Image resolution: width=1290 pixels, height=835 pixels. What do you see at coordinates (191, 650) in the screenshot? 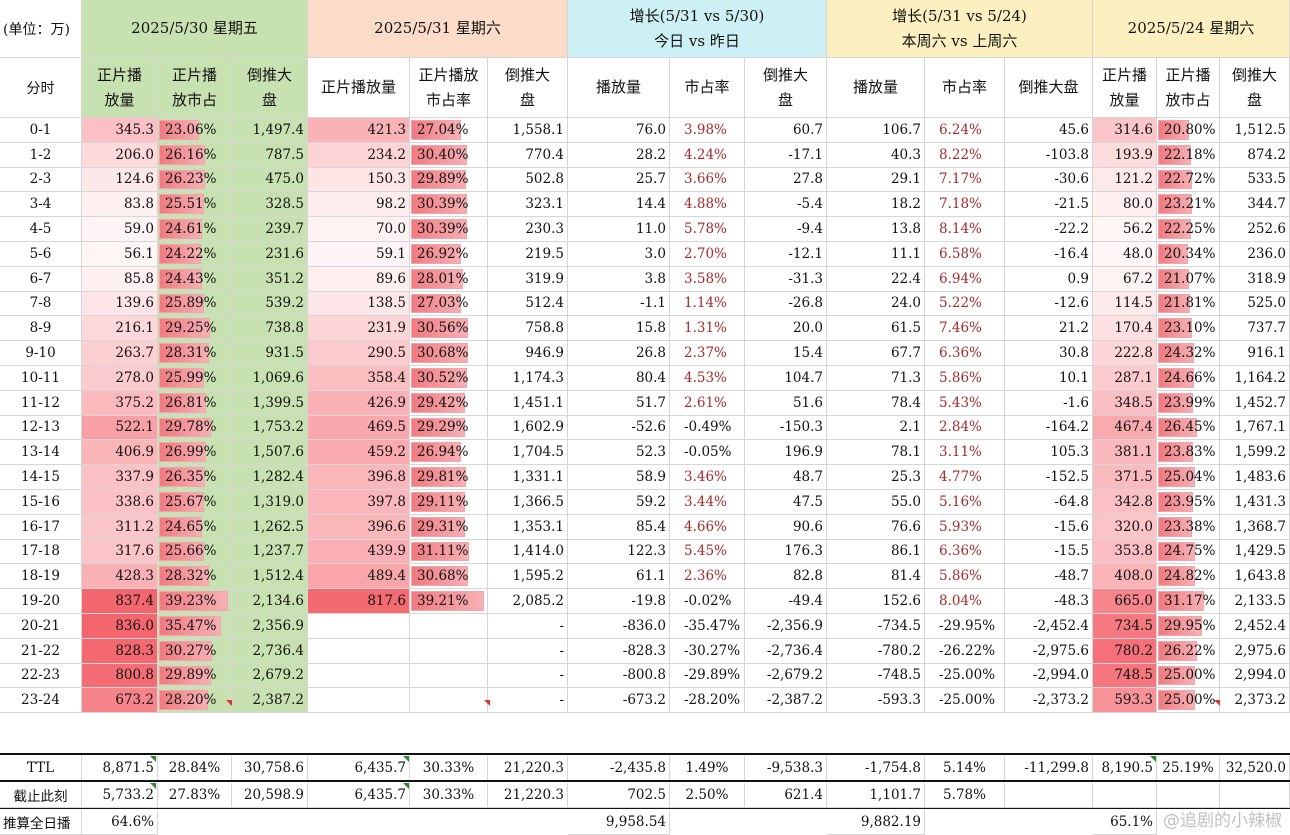
I see `share-value: 30.27%` at bounding box center [191, 650].